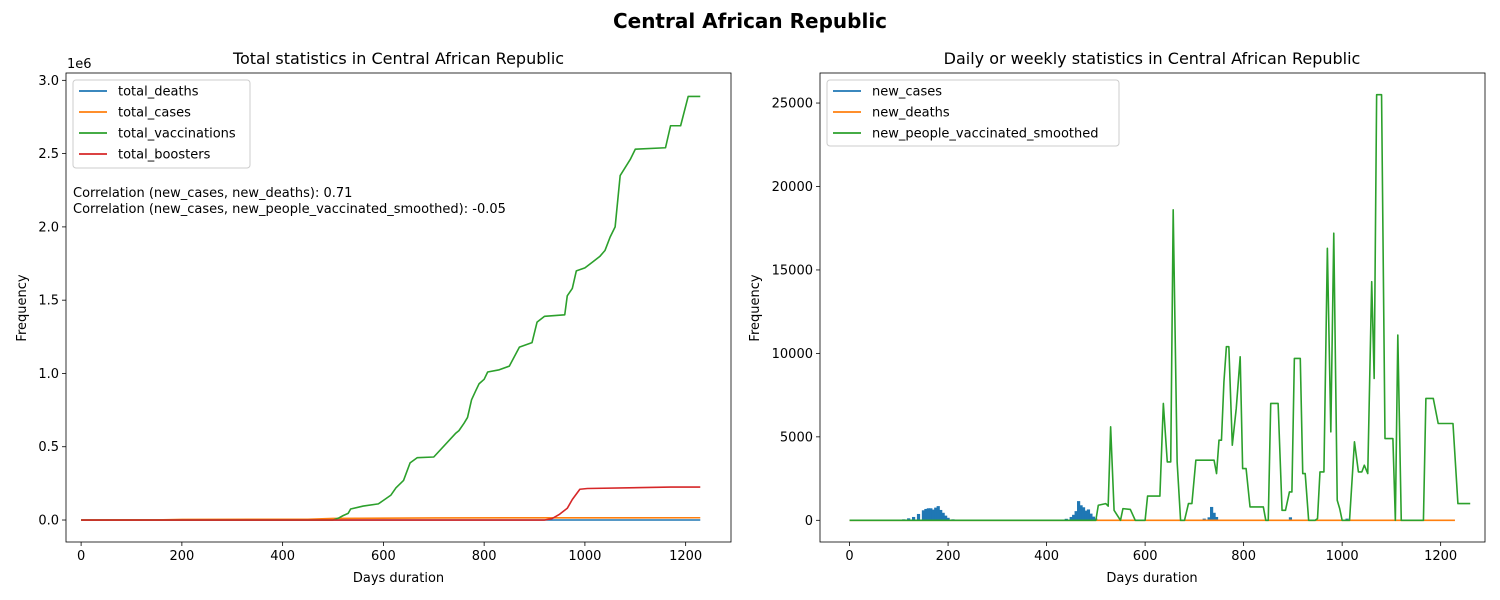  I want to click on legend-label-total_cases: total_cases, so click(154, 113).